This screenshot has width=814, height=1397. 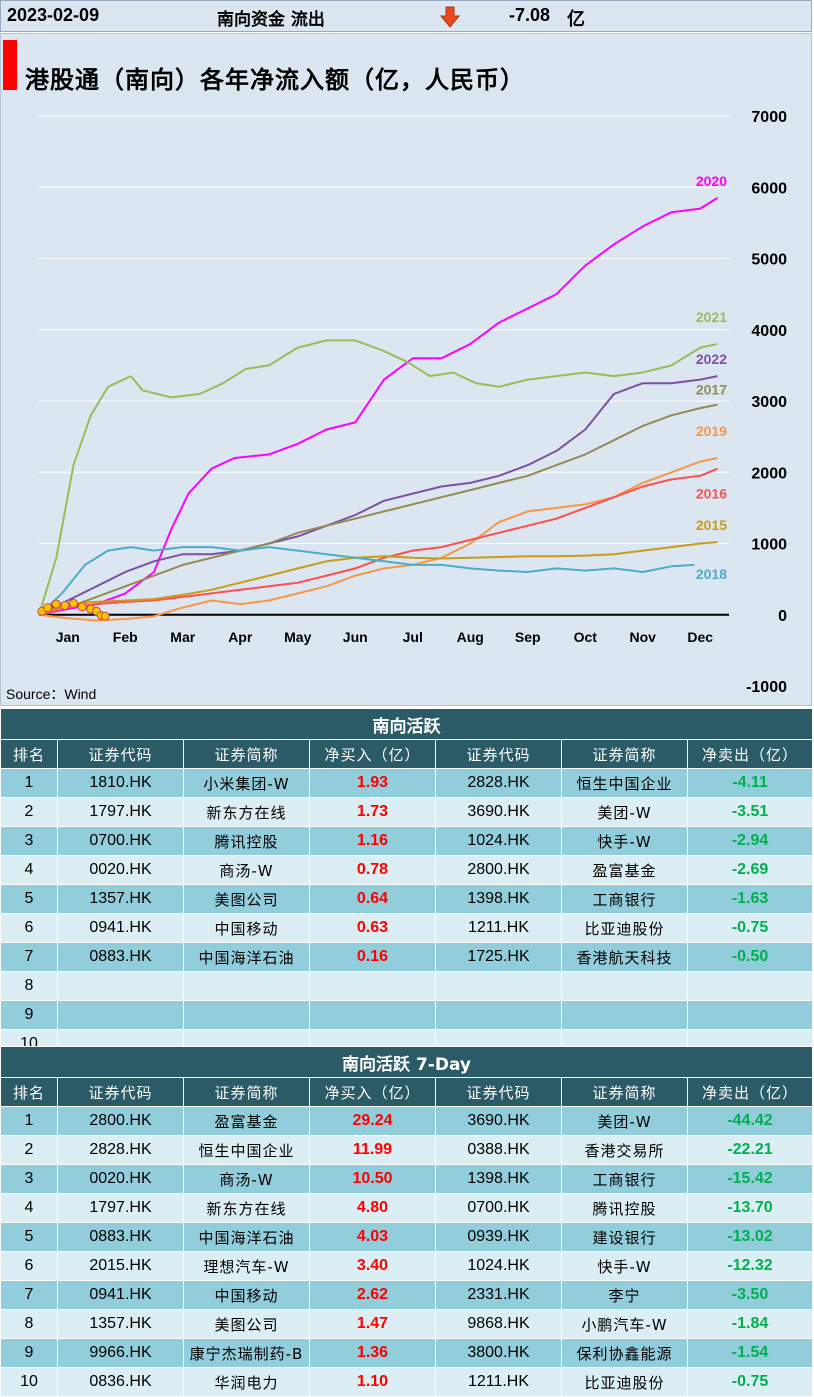 What do you see at coordinates (413, 637) in the screenshot?
I see `x-tick-label: Jul` at bounding box center [413, 637].